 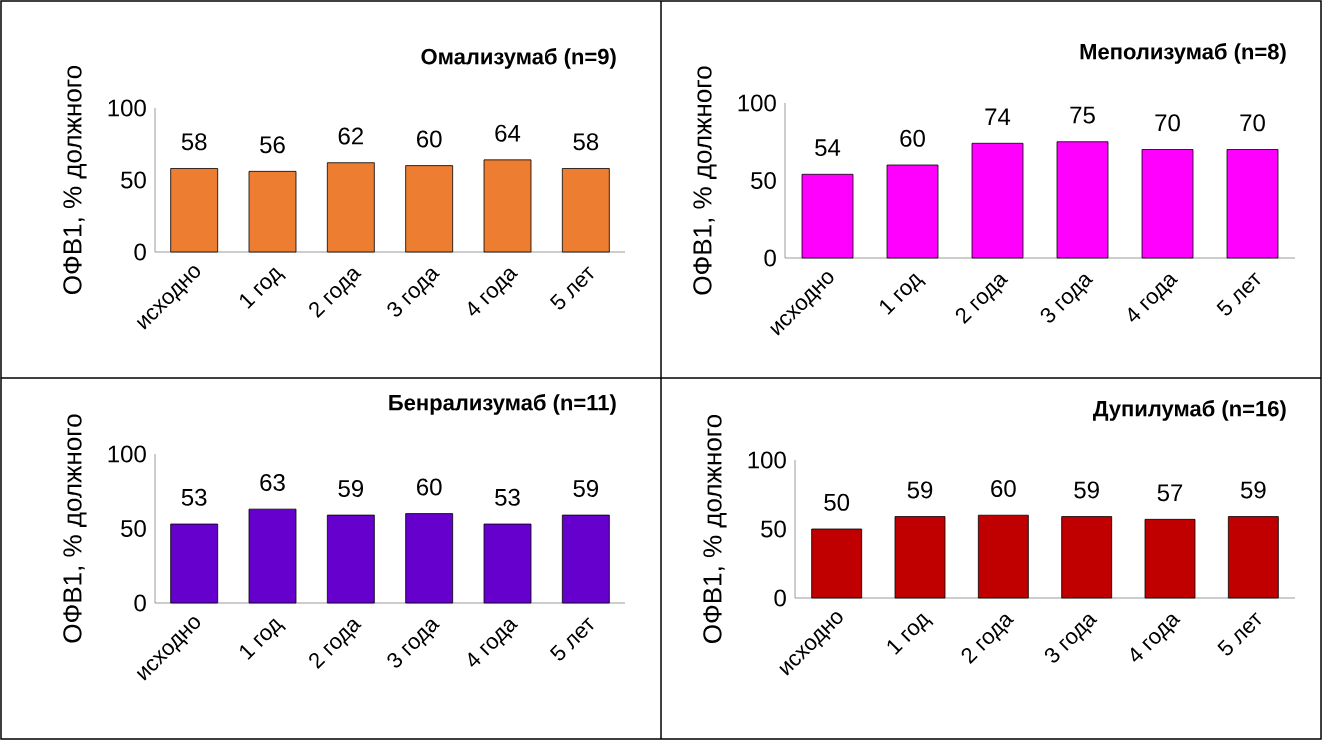 What do you see at coordinates (998, 117) in the screenshot?
I see `data-label: 74` at bounding box center [998, 117].